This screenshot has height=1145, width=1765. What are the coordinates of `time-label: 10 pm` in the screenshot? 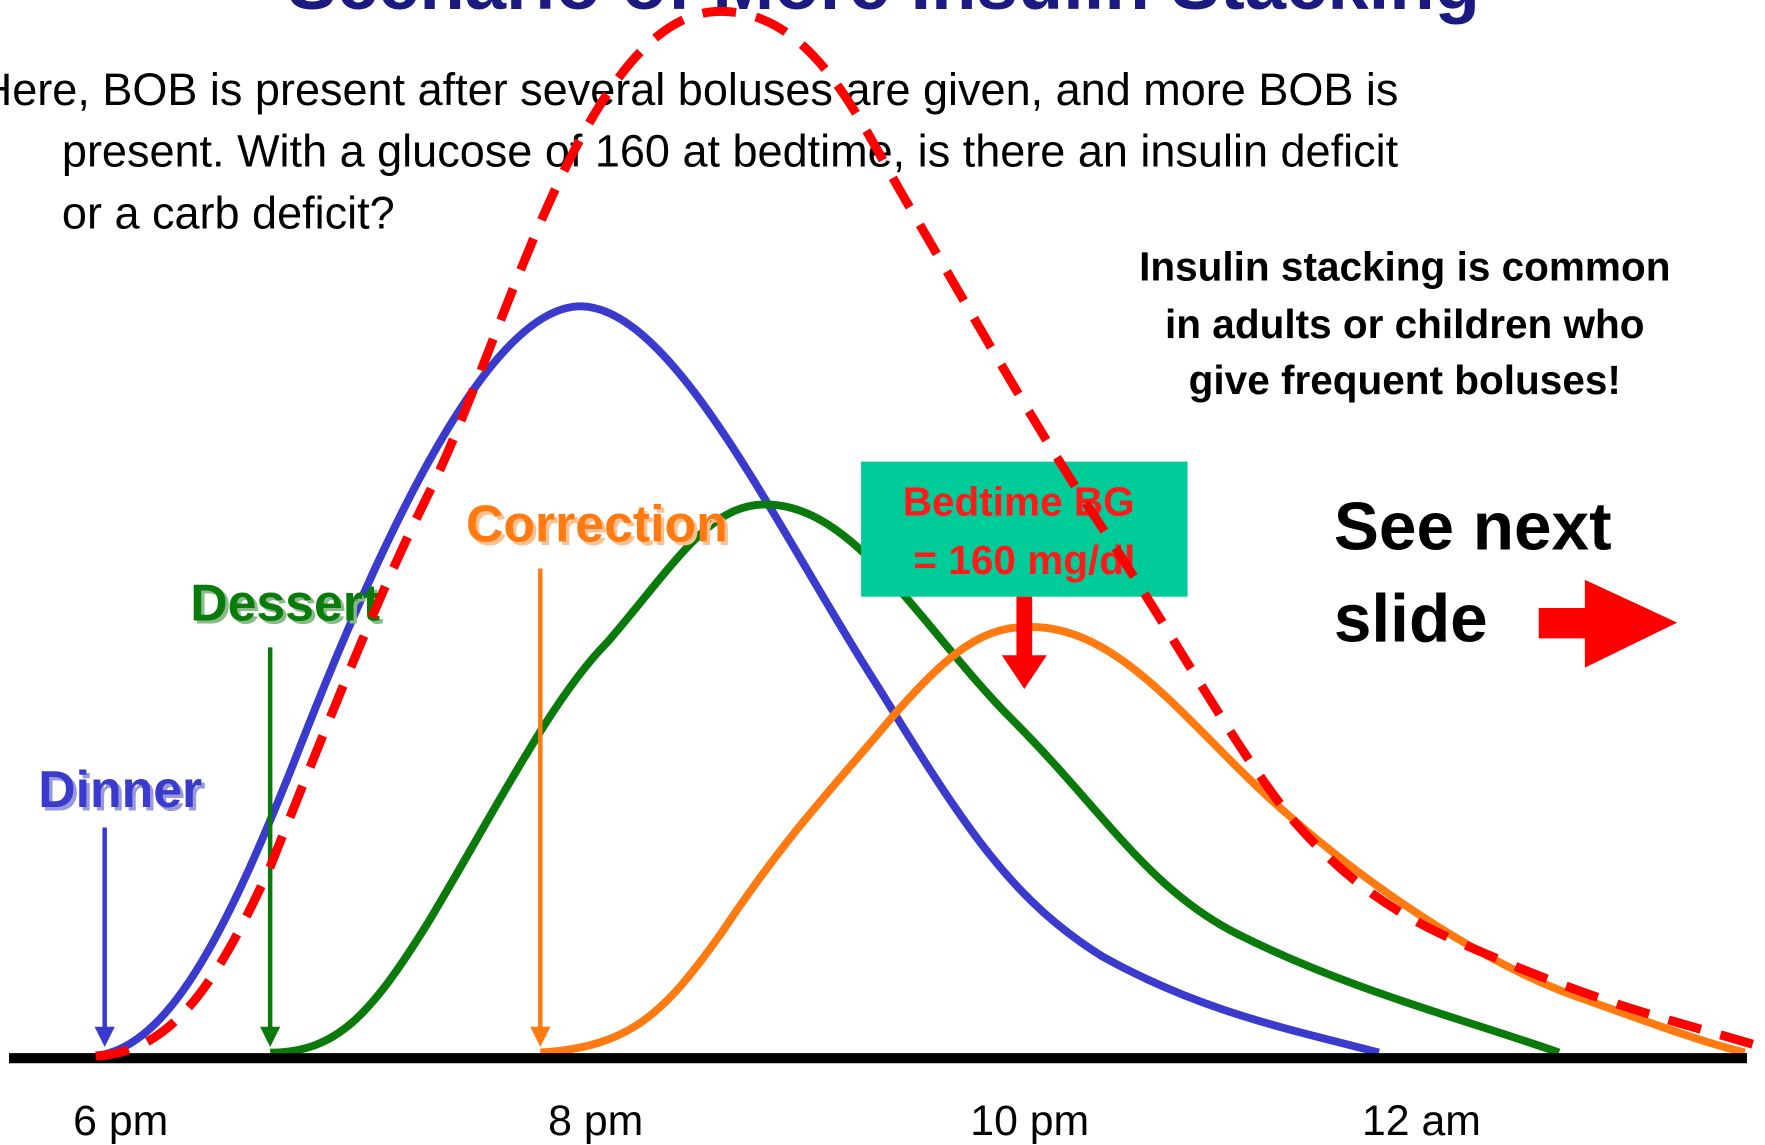 It's located at (1029, 1121).